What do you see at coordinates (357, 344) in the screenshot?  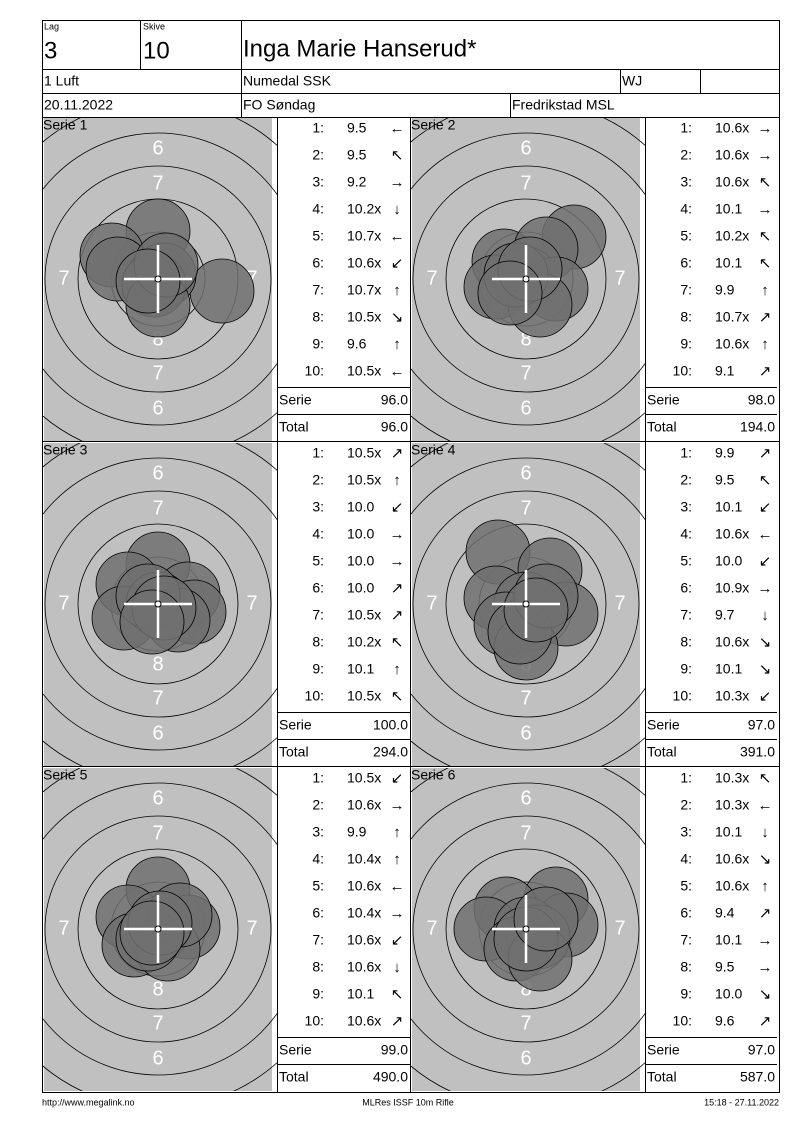 I see `shot-score: 9.6` at bounding box center [357, 344].